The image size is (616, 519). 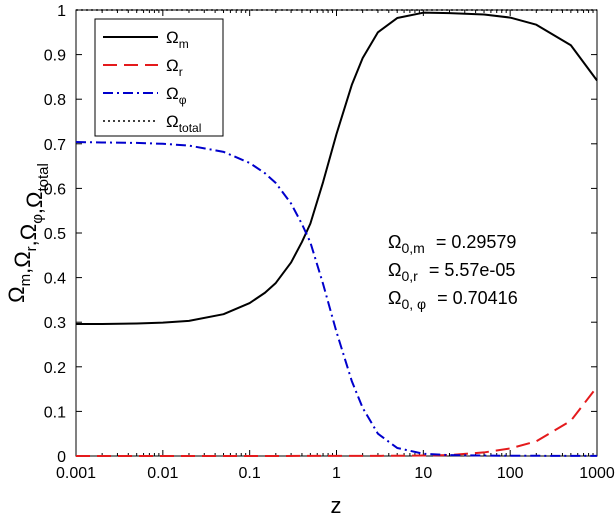 What do you see at coordinates (61, 457) in the screenshot?
I see `y-tick-label: 0` at bounding box center [61, 457].